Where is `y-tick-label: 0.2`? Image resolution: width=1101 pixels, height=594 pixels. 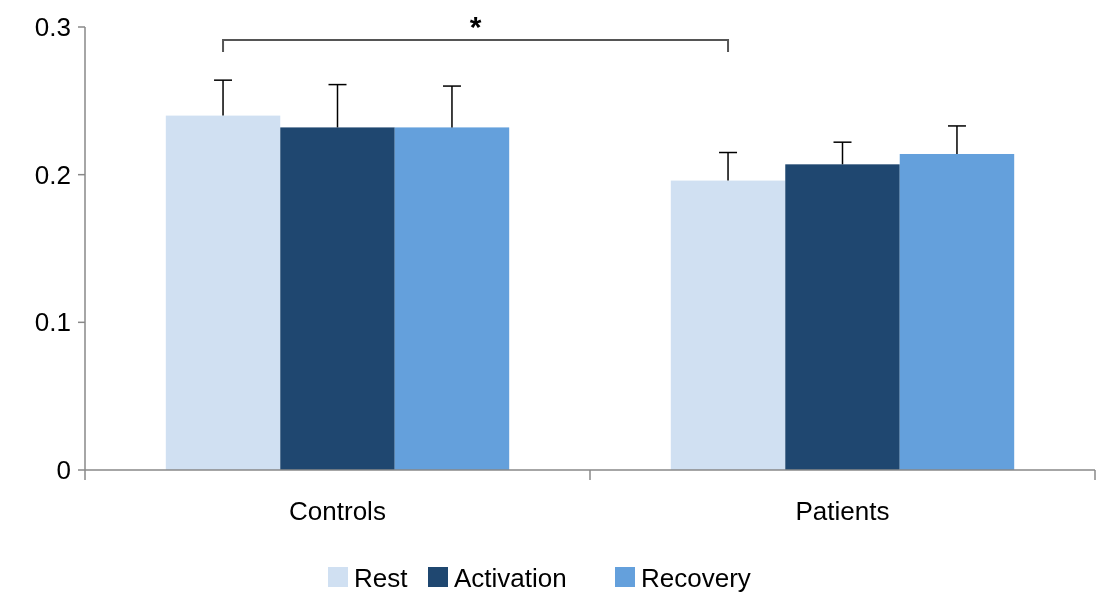 y-tick-label: 0.2 is located at coordinates (52, 174).